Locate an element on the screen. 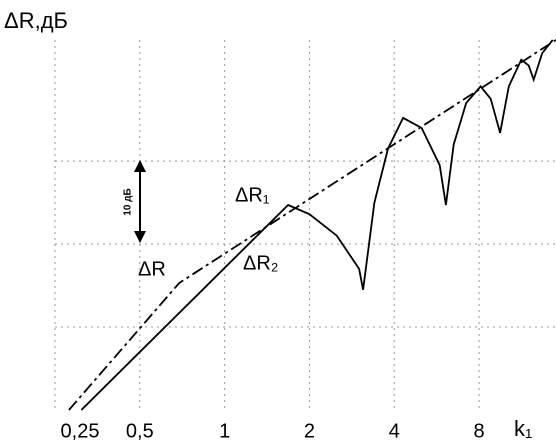  annotation: ΔR₂ is located at coordinates (261, 263).